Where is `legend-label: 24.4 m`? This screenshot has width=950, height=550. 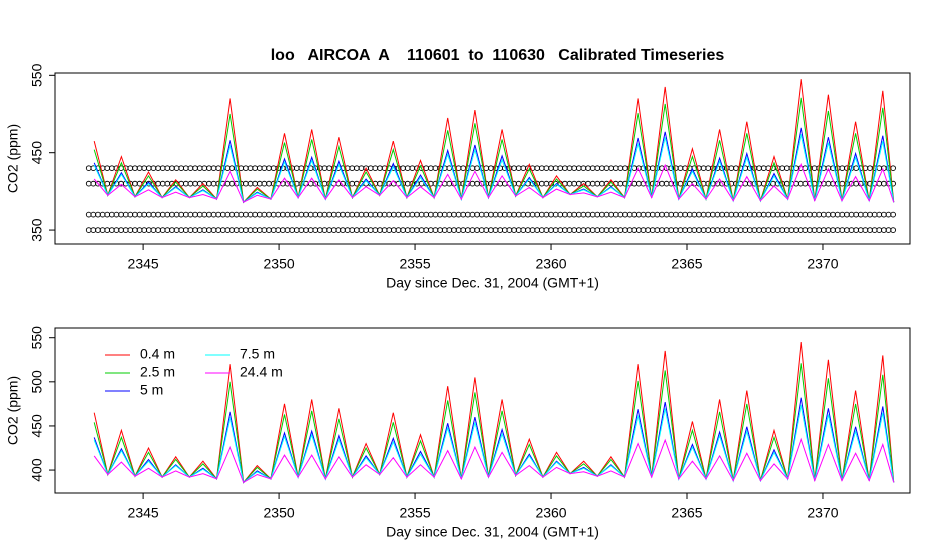
legend-label: 24.4 m is located at coordinates (261, 372).